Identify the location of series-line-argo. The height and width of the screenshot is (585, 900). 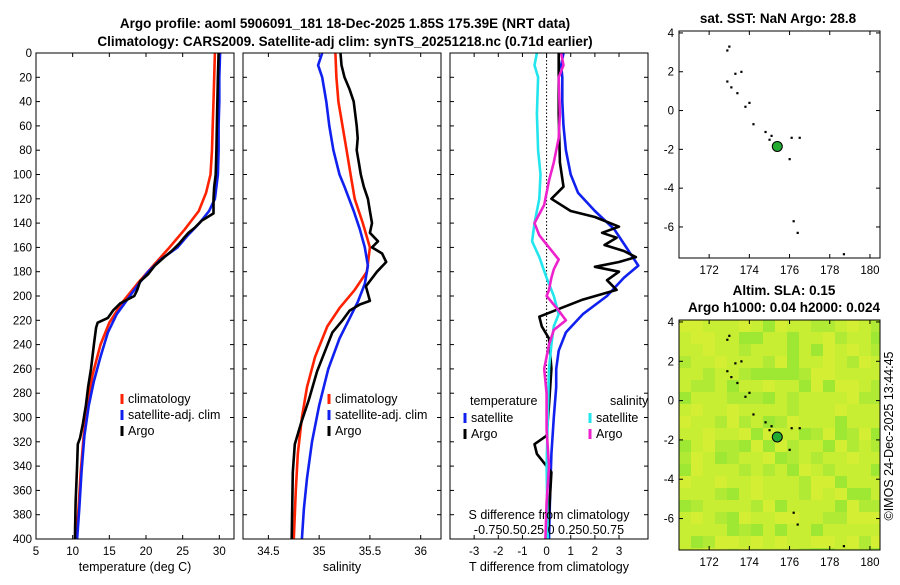
(146, 296).